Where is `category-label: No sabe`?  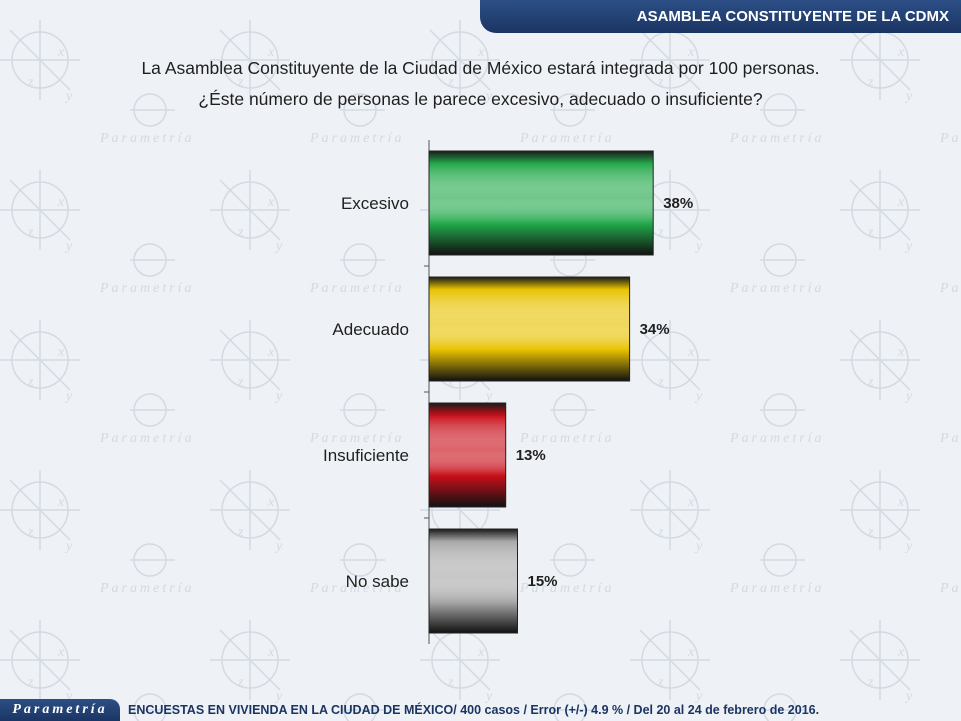
category-label: No sabe is located at coordinates (377, 581).